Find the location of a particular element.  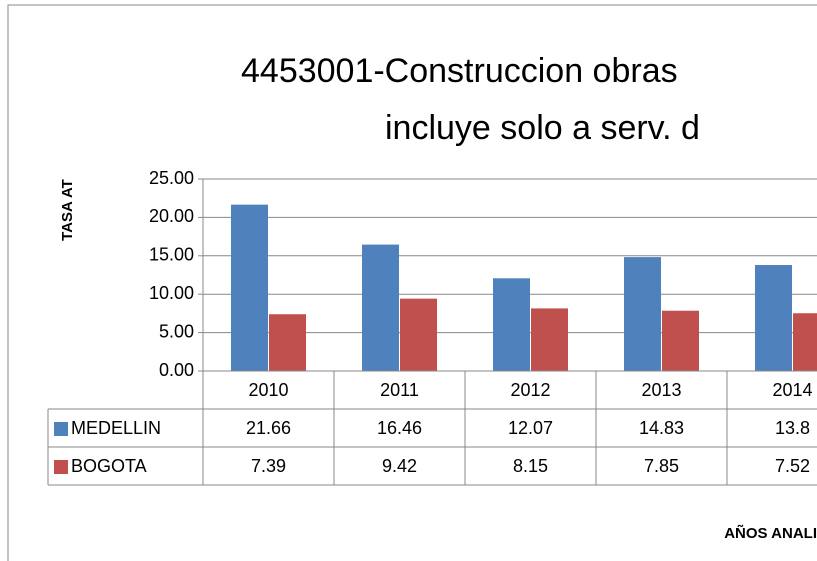

data-label: 21.66 is located at coordinates (268, 428).